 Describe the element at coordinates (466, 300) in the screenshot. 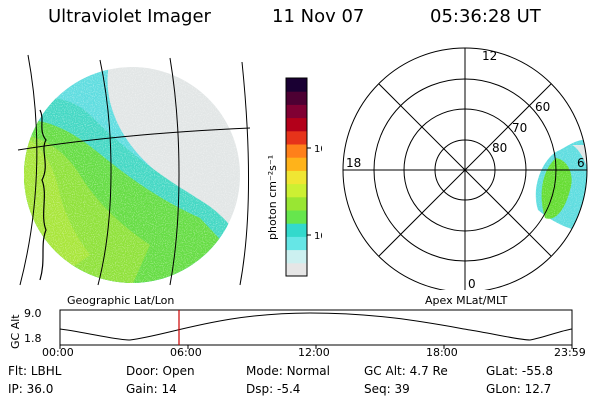

I see `polar-panel-caption: Apex MLat/MLT` at that location.